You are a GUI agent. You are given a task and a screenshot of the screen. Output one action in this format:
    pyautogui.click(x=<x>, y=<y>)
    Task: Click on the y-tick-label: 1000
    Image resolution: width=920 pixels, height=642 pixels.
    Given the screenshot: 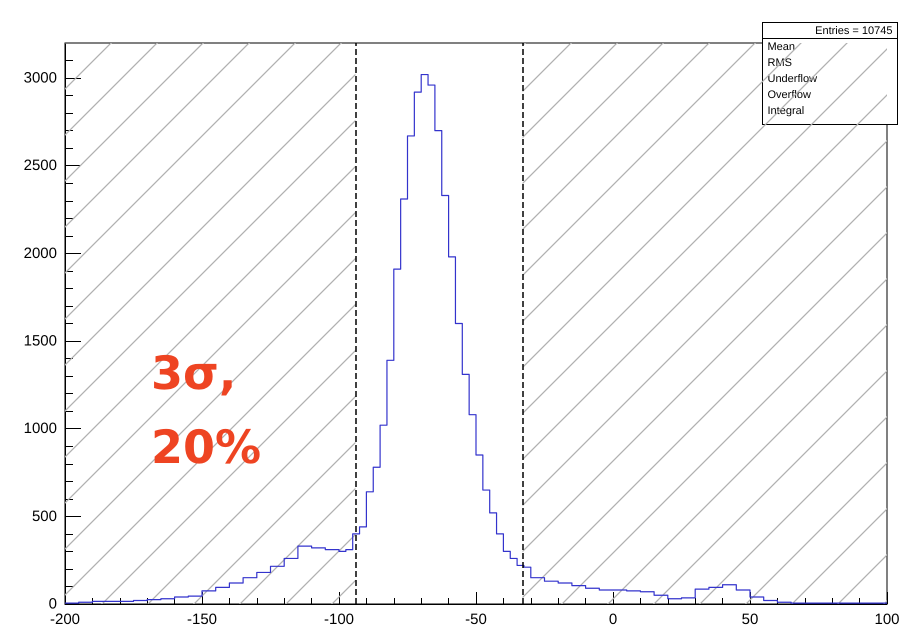 What is the action you would take?
    pyautogui.click(x=40, y=429)
    